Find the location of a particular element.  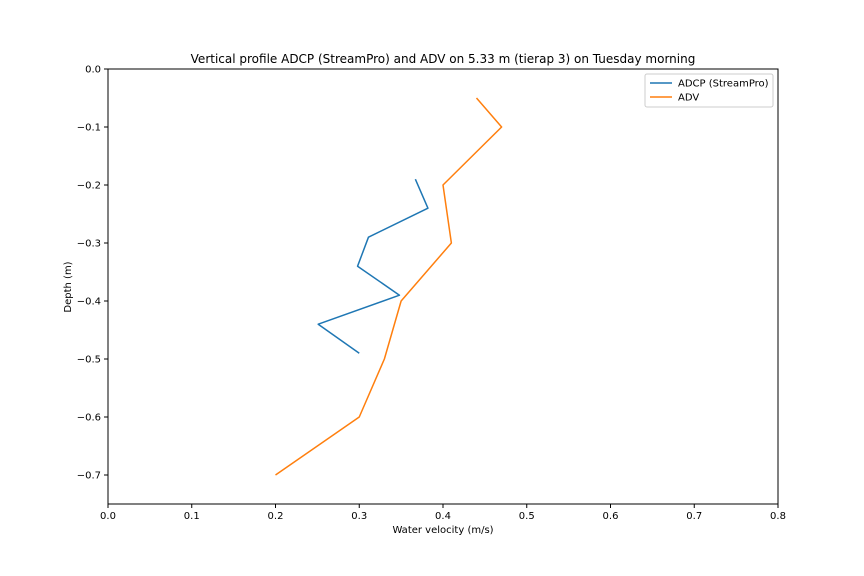

x-tick-label: 0.5 is located at coordinates (527, 516).